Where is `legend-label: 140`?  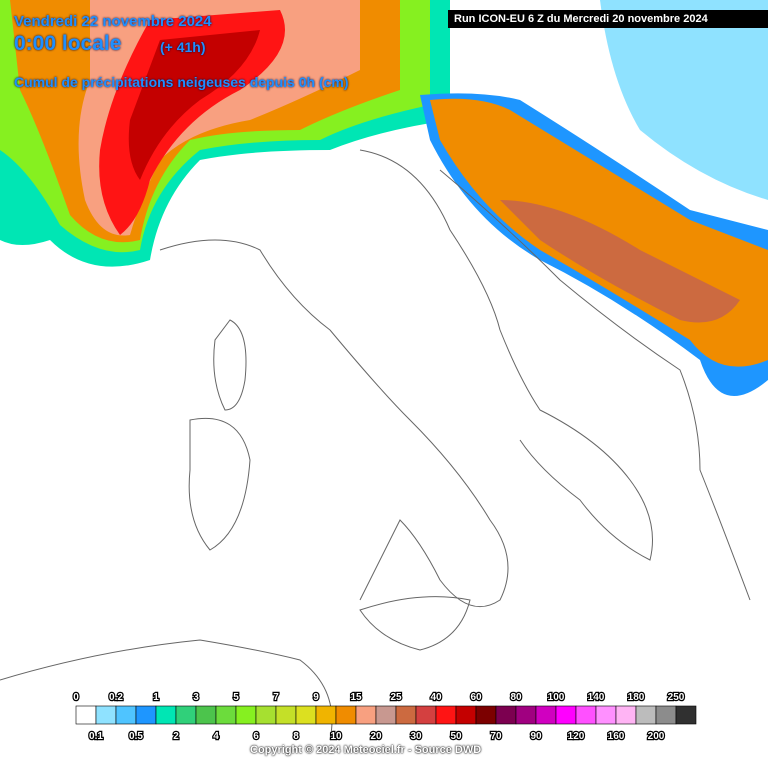
legend-label: 140 is located at coordinates (596, 697).